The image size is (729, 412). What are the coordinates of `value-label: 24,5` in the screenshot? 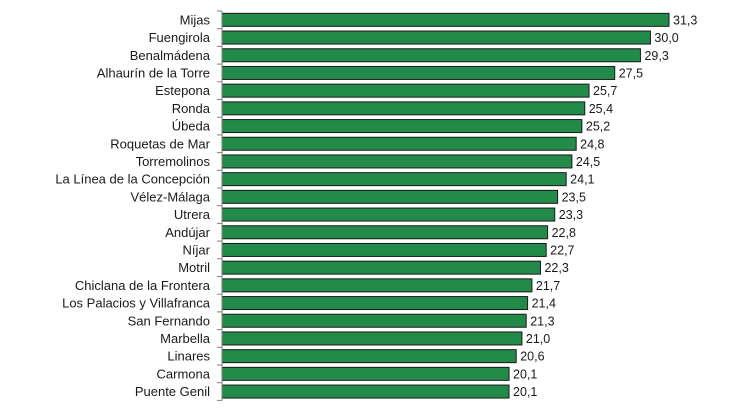 It's located at (588, 162).